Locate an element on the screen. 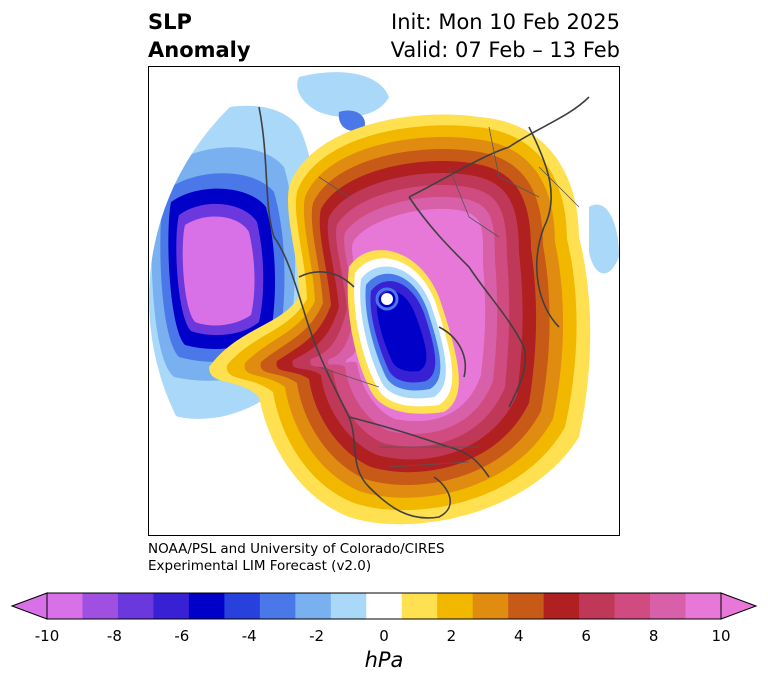  colorbar-tick-label: 2 is located at coordinates (451, 636).